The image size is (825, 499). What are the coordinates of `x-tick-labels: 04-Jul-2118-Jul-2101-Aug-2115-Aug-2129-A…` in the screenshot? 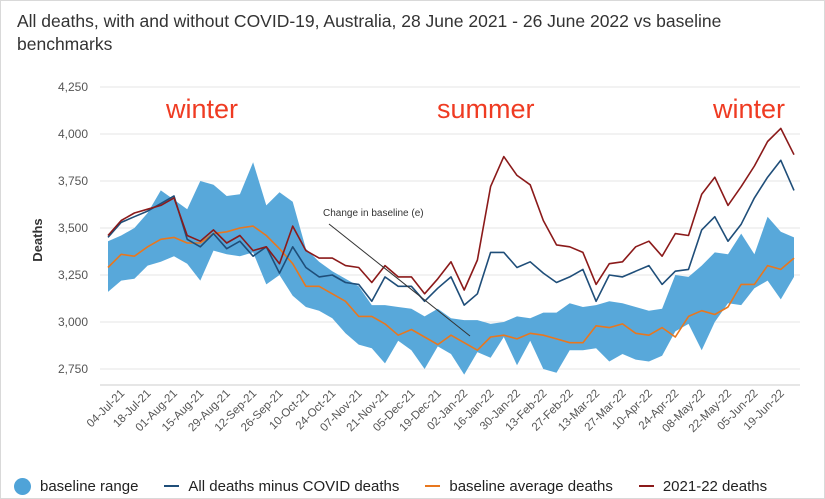 It's located at (436, 411).